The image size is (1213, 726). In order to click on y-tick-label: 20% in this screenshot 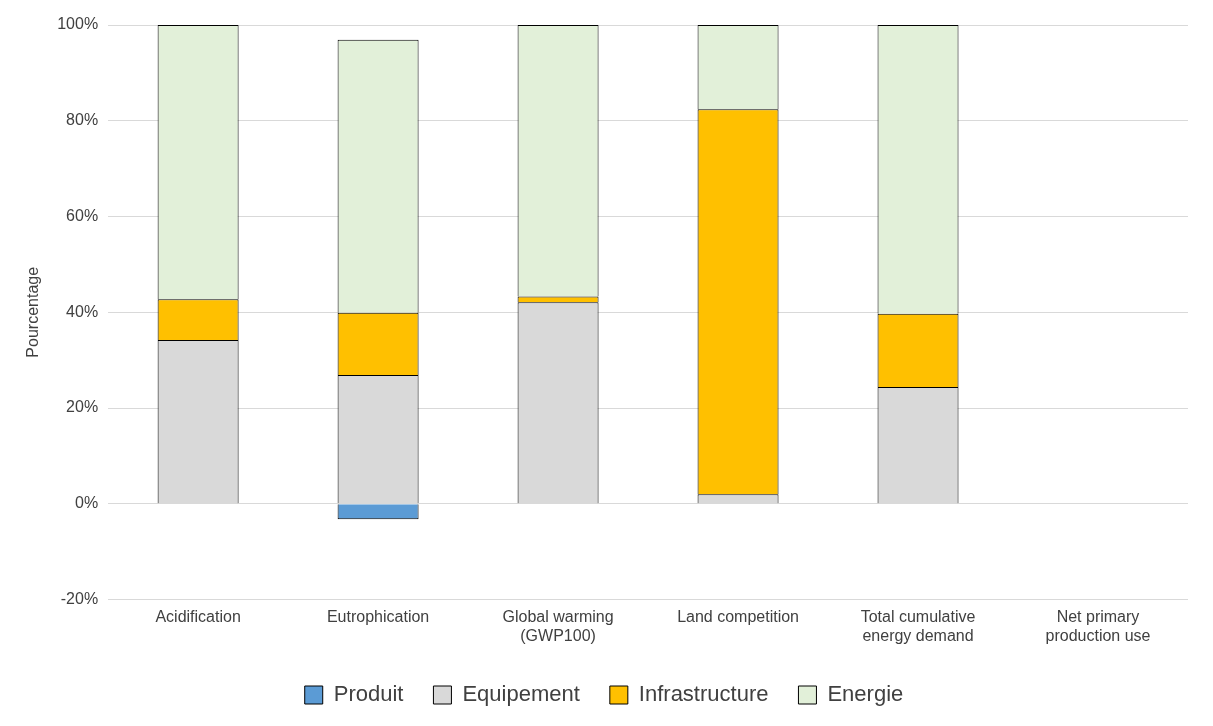, I will do `click(82, 407)`.